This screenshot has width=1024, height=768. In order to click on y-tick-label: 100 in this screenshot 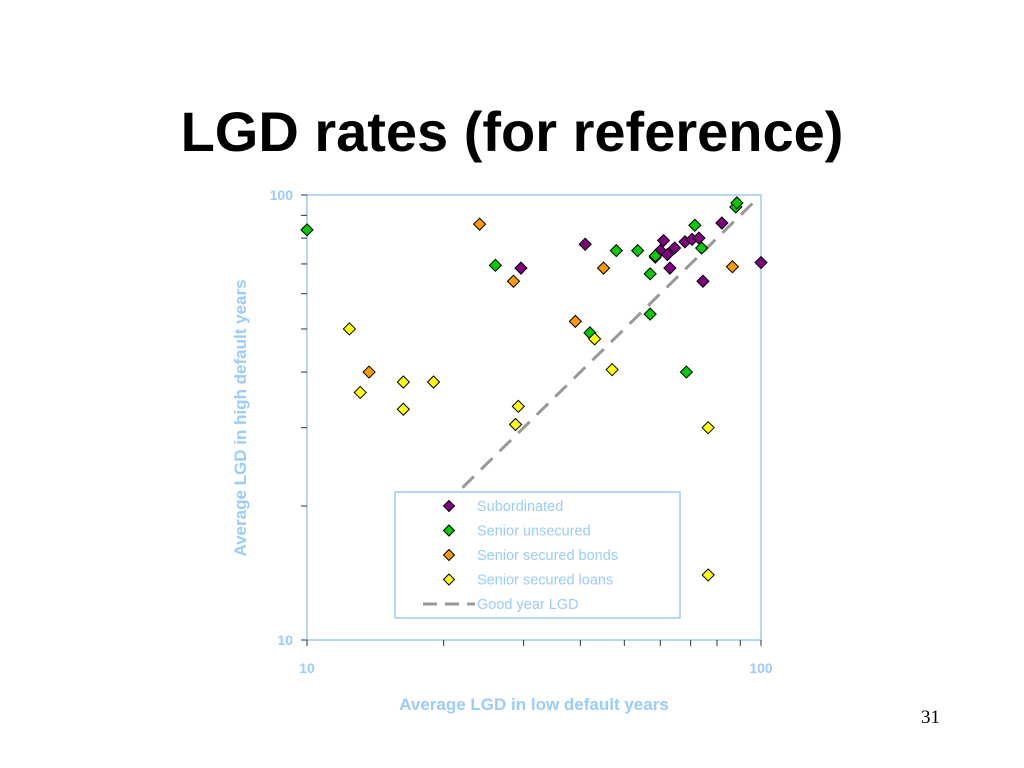, I will do `click(282, 195)`.